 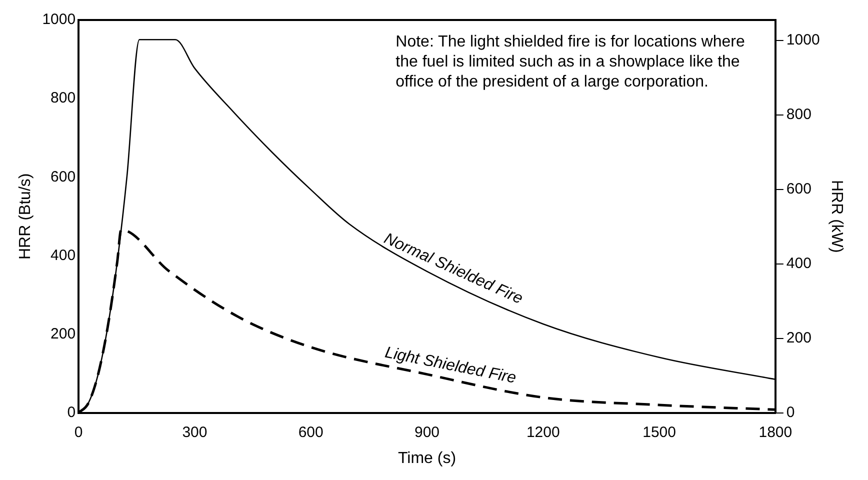 I want to click on y-tick-label: 400, so click(x=63, y=255).